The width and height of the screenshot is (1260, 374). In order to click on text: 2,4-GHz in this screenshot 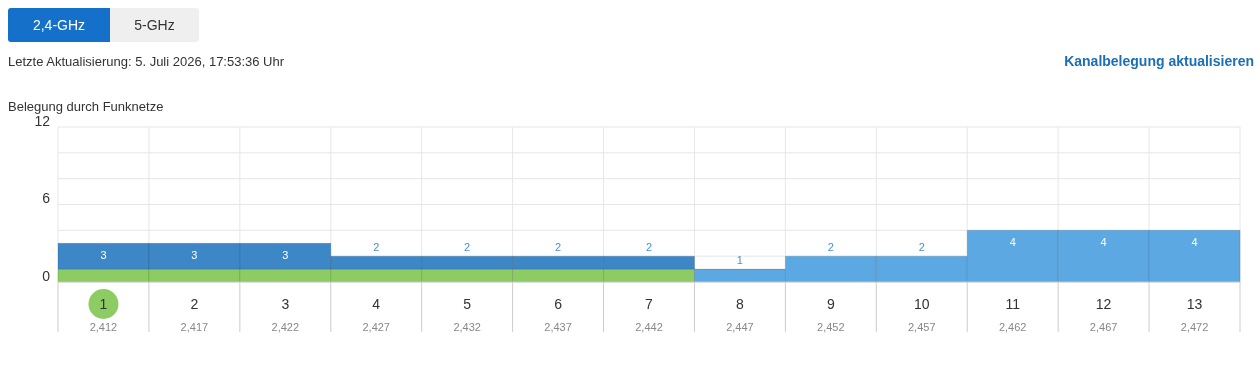, I will do `click(59, 25)`.